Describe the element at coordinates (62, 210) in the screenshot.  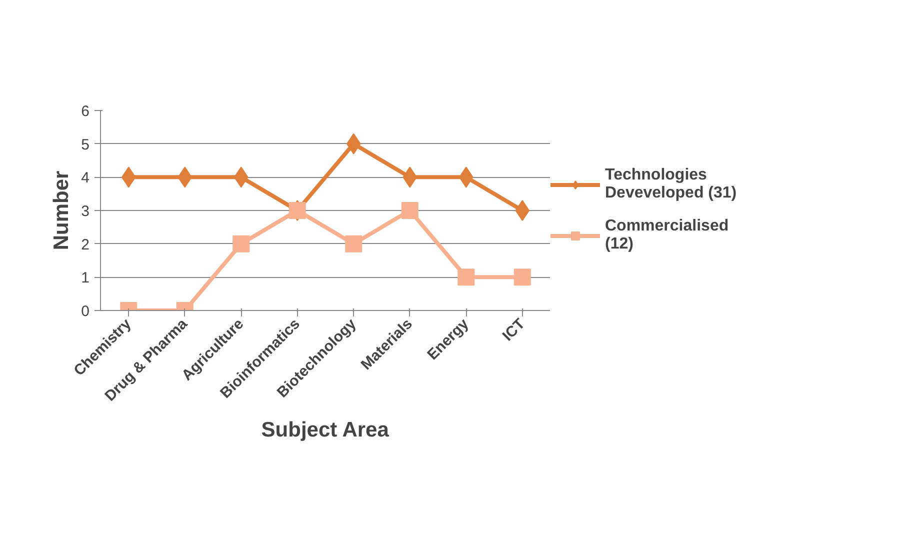
I see `y-axis-title: Number` at that location.